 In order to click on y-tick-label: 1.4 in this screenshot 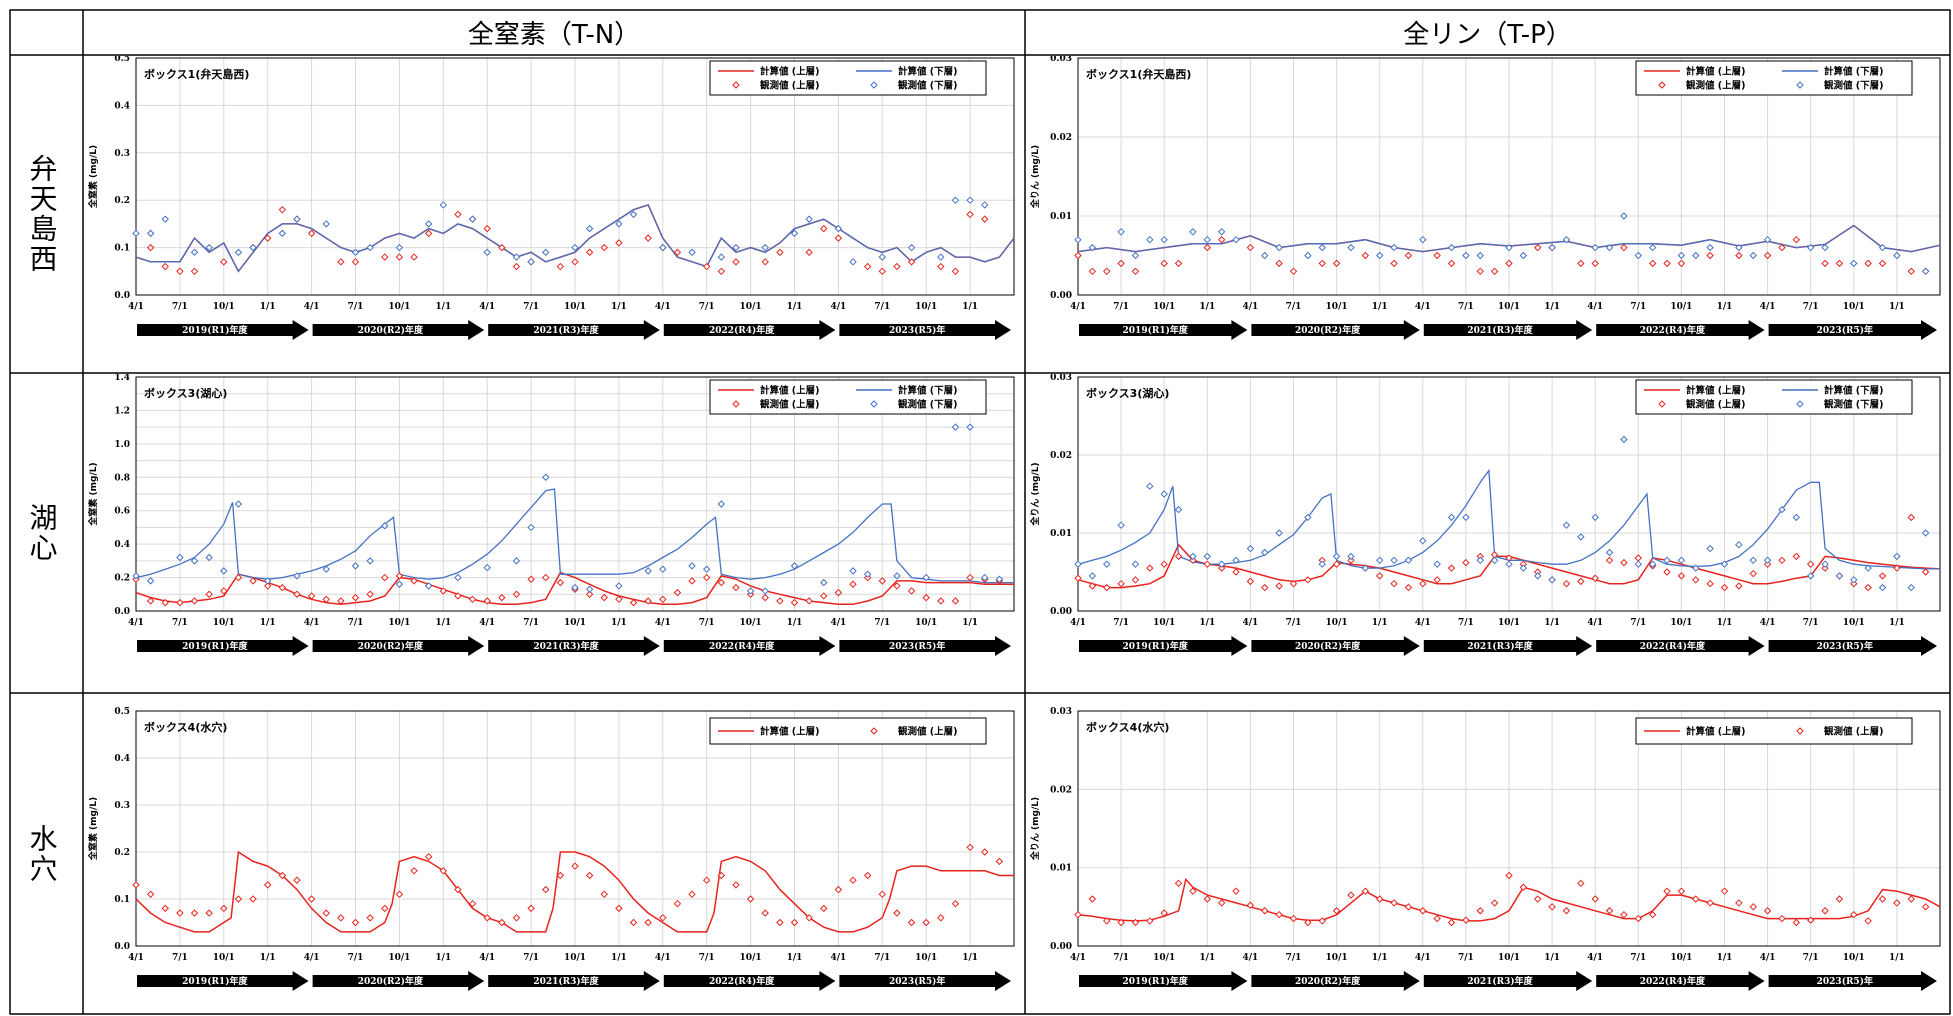, I will do `click(122, 378)`.